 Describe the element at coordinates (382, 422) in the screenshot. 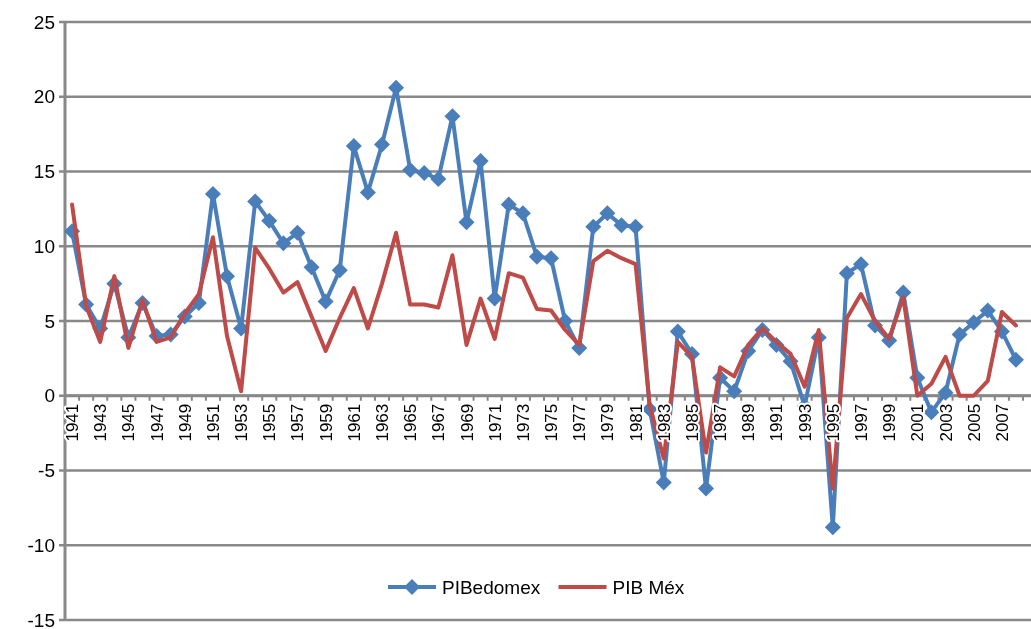

I see `x-tick-label: 1963` at that location.